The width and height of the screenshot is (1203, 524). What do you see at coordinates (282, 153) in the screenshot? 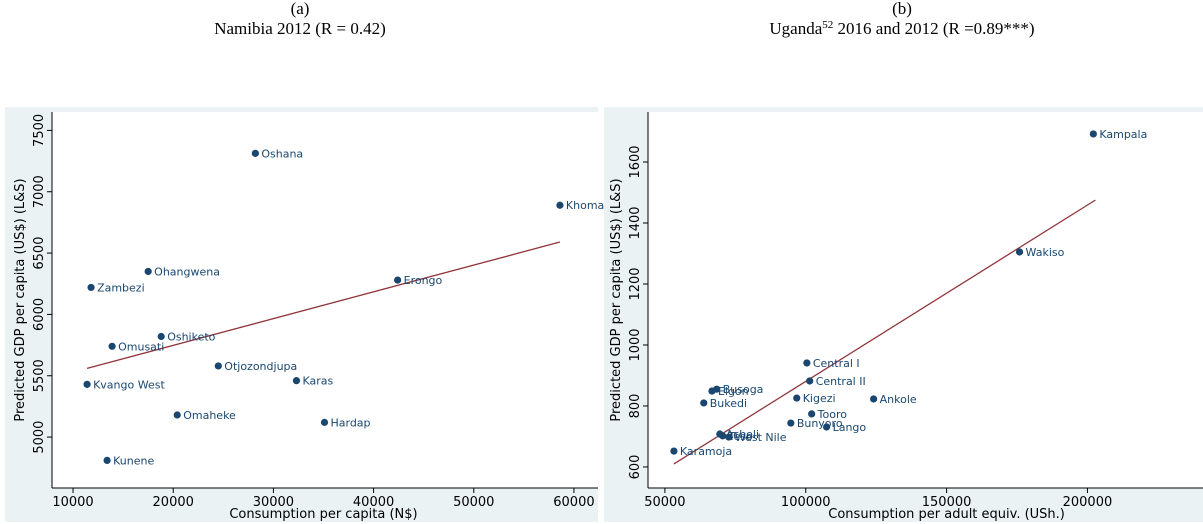
I see `point-label: Oshana` at bounding box center [282, 153].